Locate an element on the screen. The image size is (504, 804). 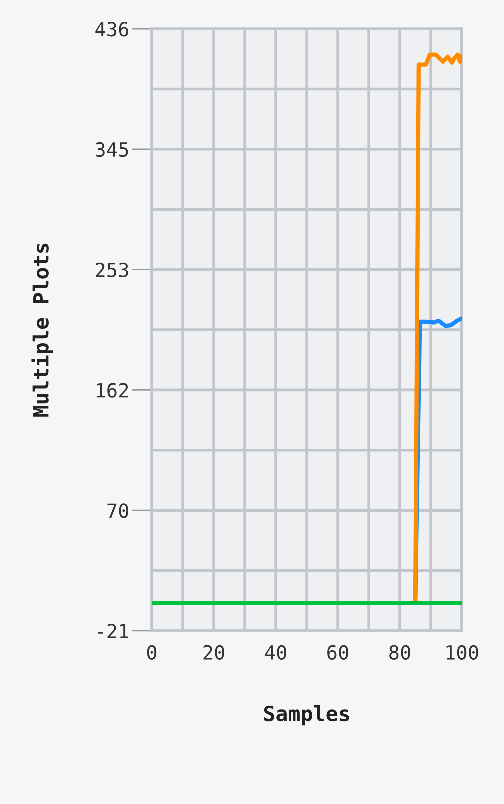
x-tick-label: 80 is located at coordinates (400, 652).